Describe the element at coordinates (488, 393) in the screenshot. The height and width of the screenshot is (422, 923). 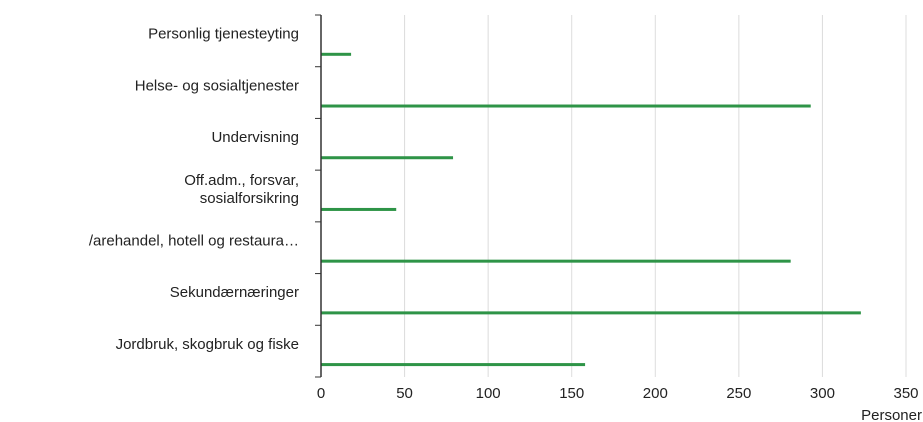
I see `x-tick-label: 100` at that location.